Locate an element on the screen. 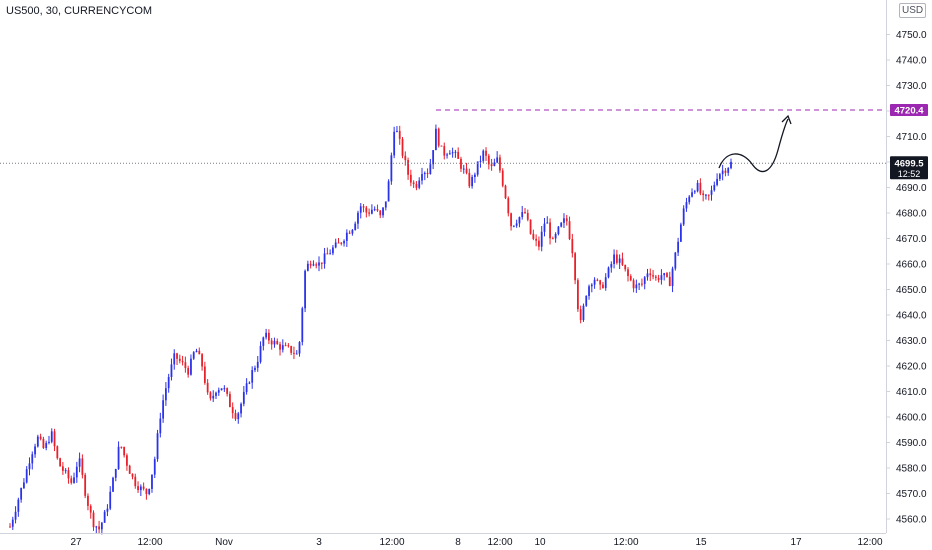  time-axis: 27 12:00 Nov 3 12:00 8 12:00 10 12:00 15 17 12:00 is located at coordinates (443, 541).